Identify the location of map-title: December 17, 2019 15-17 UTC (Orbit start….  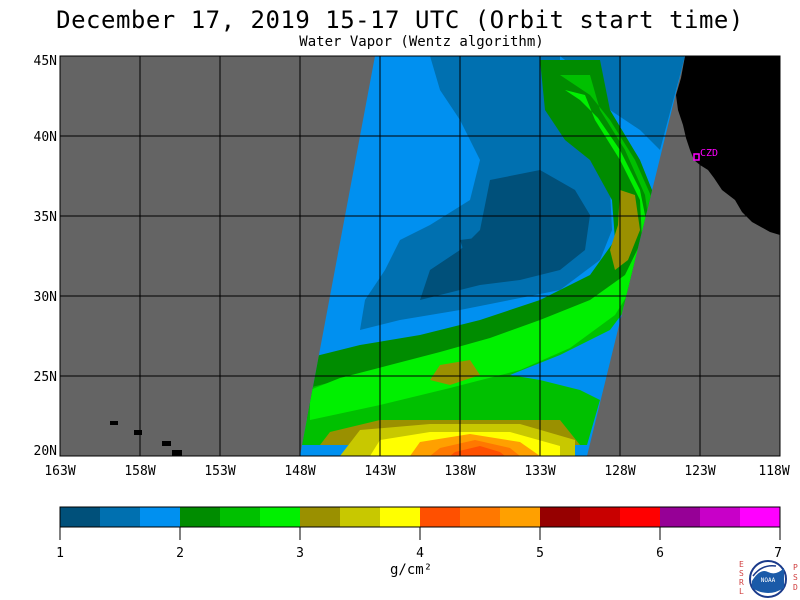
(400, 20).